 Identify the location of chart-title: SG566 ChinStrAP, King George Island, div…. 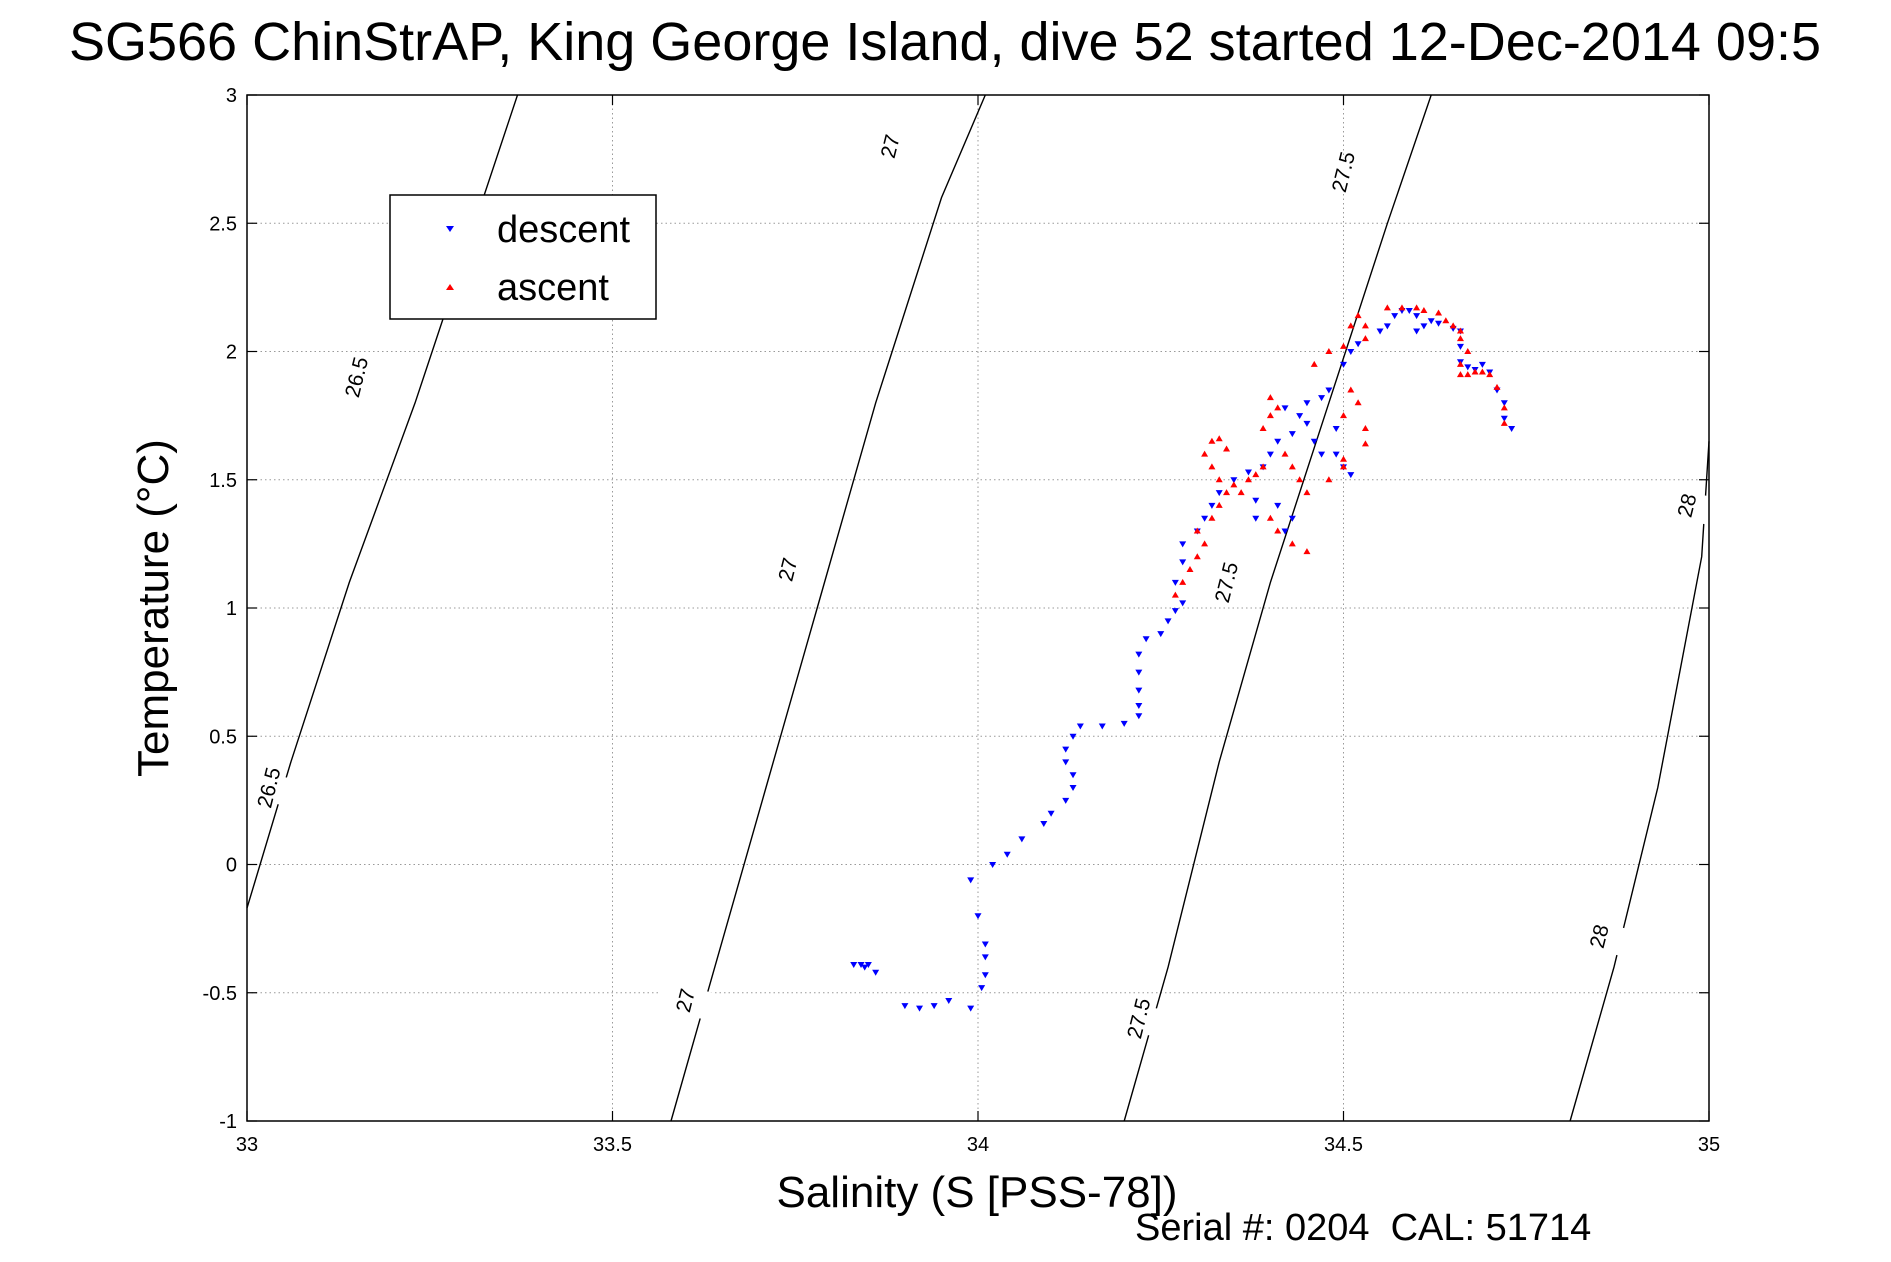
(945, 42).